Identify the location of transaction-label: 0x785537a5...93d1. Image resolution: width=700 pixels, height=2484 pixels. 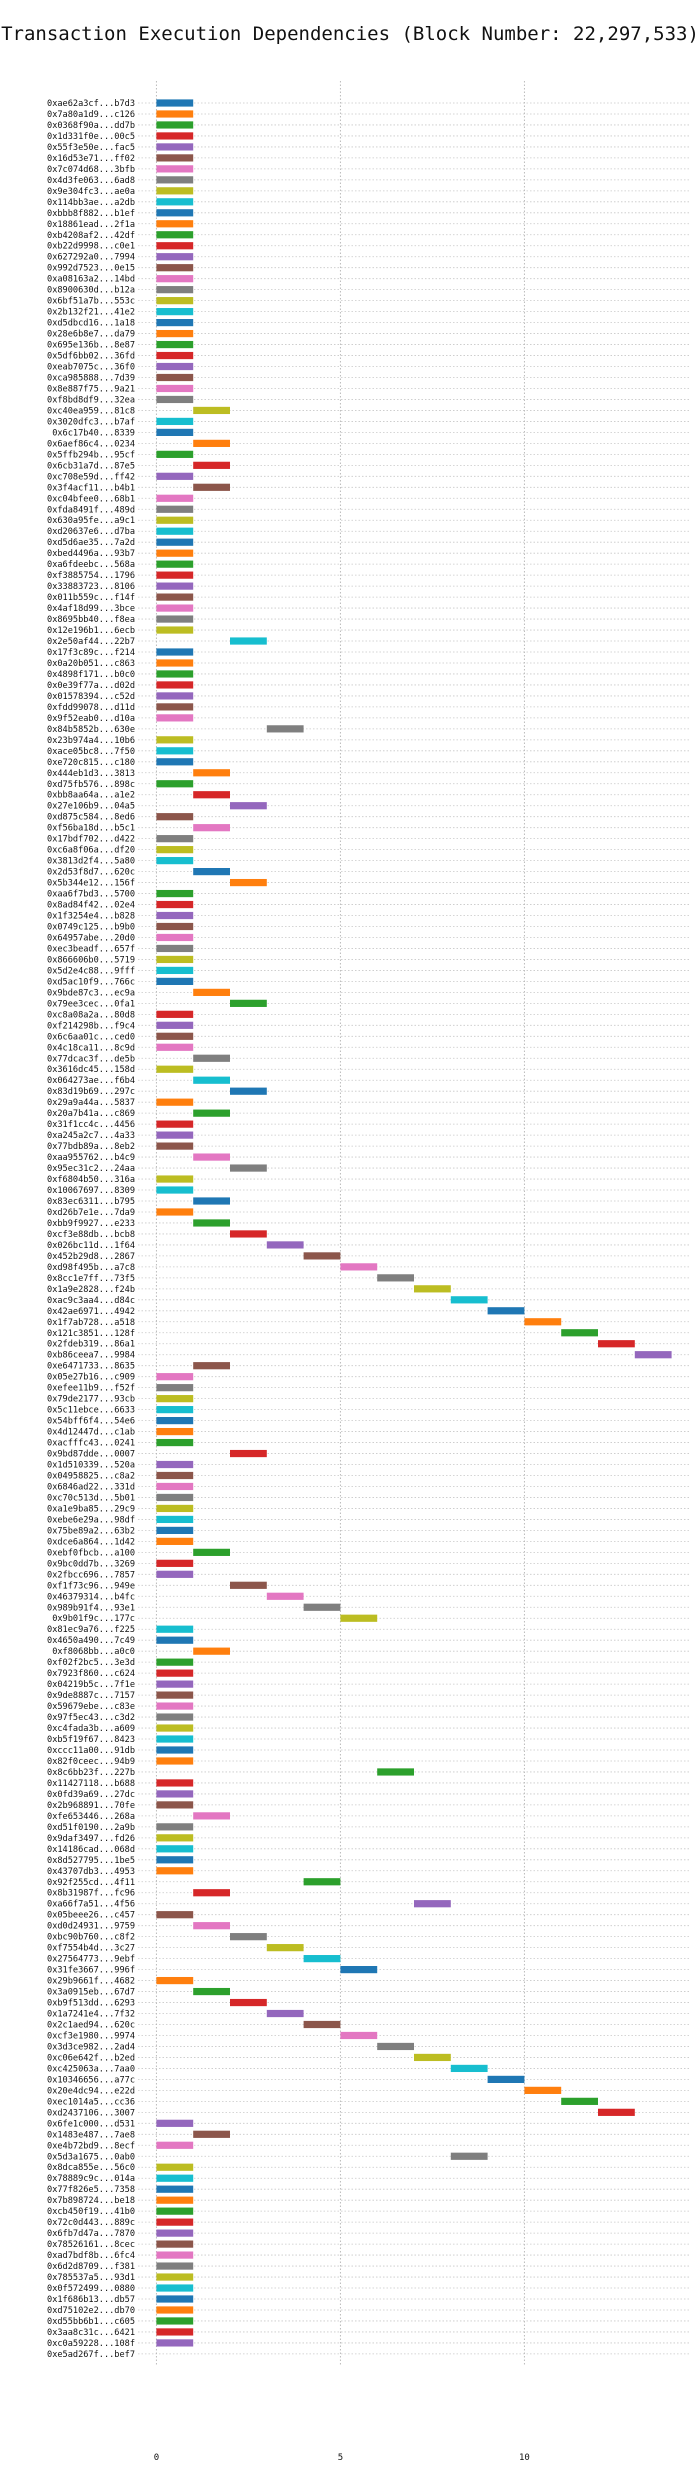
(91, 2278).